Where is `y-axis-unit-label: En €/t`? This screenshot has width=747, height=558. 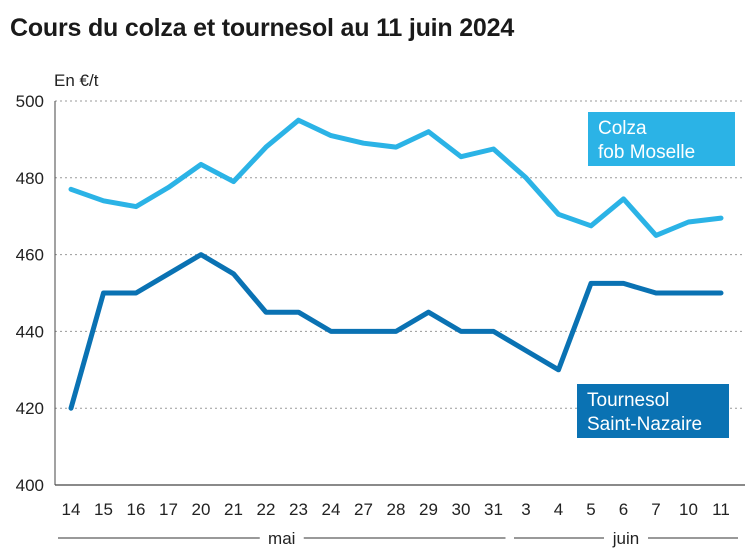 y-axis-unit-label: En €/t is located at coordinates (76, 80).